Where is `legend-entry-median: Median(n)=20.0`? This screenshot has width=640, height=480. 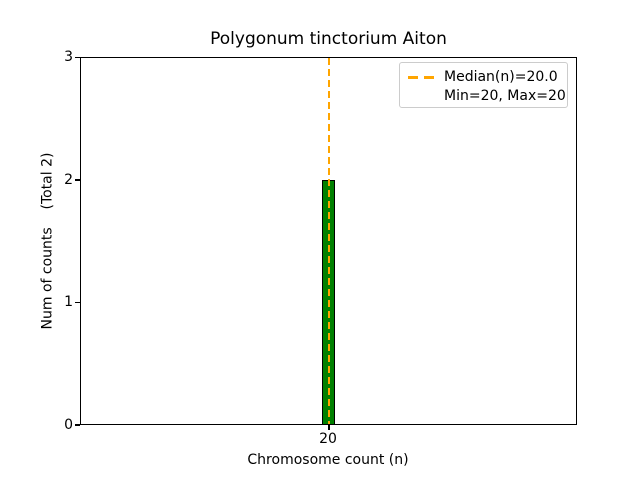 legend-entry-median: Median(n)=20.0 is located at coordinates (483, 77).